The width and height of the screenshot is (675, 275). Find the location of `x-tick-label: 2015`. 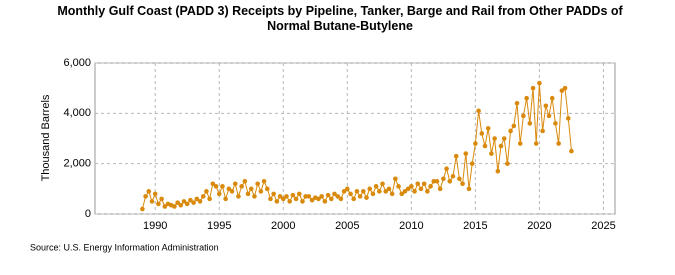

x-tick-label: 2015 is located at coordinates (475, 226).